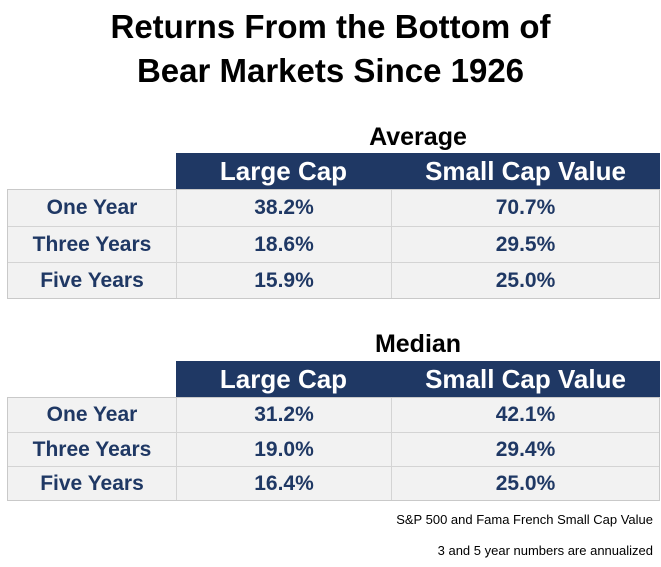 The image size is (661, 567). I want to click on large-cap-value: 15.9%, so click(284, 280).